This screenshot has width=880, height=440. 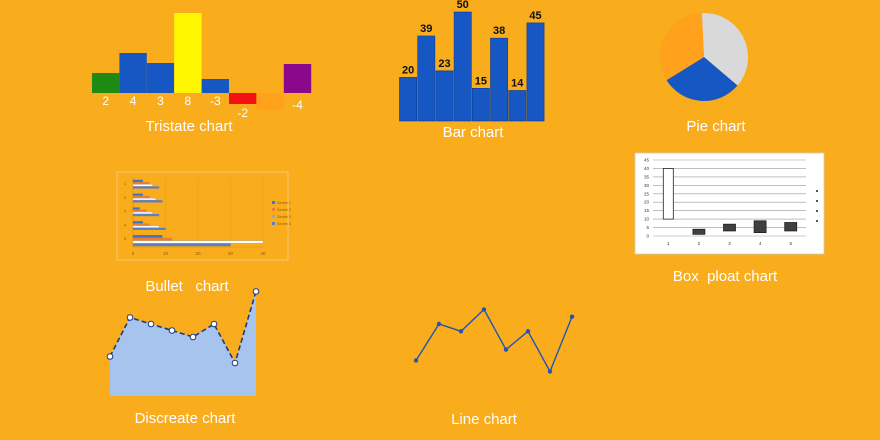 I want to click on discrete-dashed-line, so click(x=183, y=328).